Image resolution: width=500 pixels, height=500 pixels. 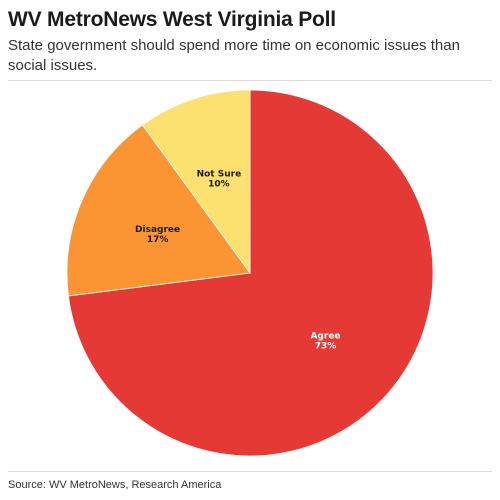 What do you see at coordinates (219, 184) in the screenshot?
I see `slice-value-not-sure: 10%` at bounding box center [219, 184].